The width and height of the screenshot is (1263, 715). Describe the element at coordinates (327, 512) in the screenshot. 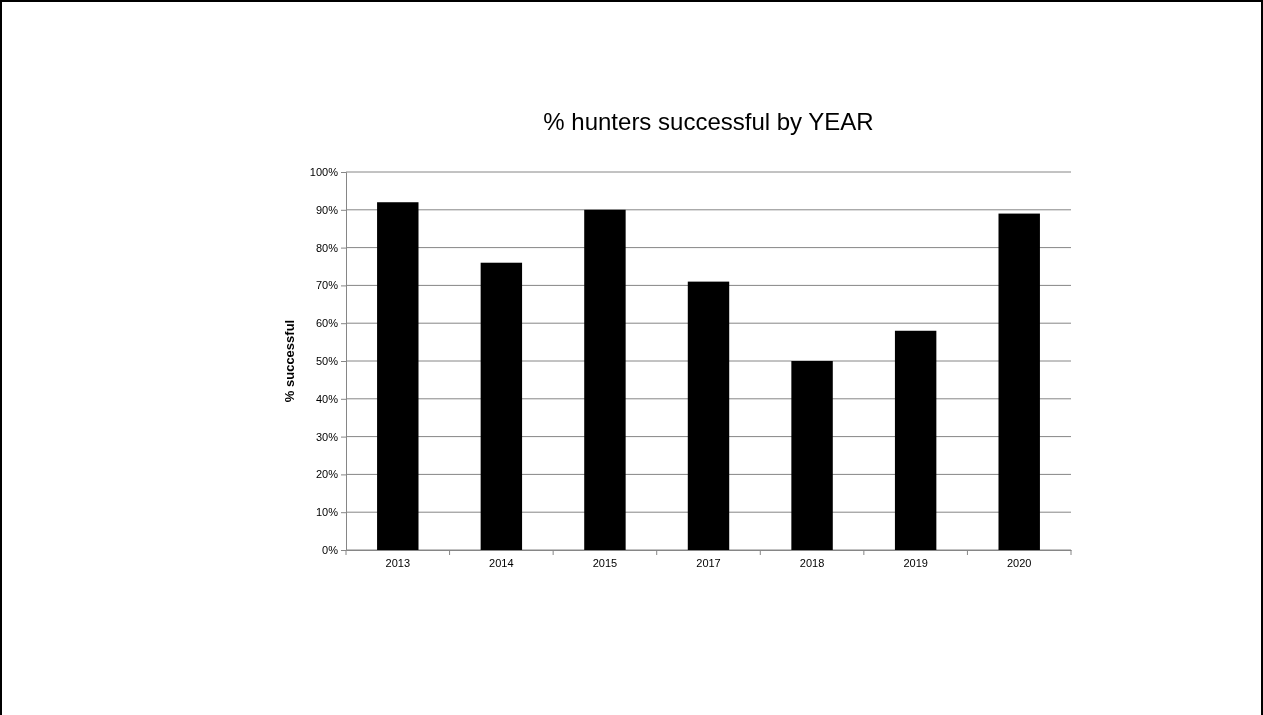

I see `y-tick-label: 10%` at that location.